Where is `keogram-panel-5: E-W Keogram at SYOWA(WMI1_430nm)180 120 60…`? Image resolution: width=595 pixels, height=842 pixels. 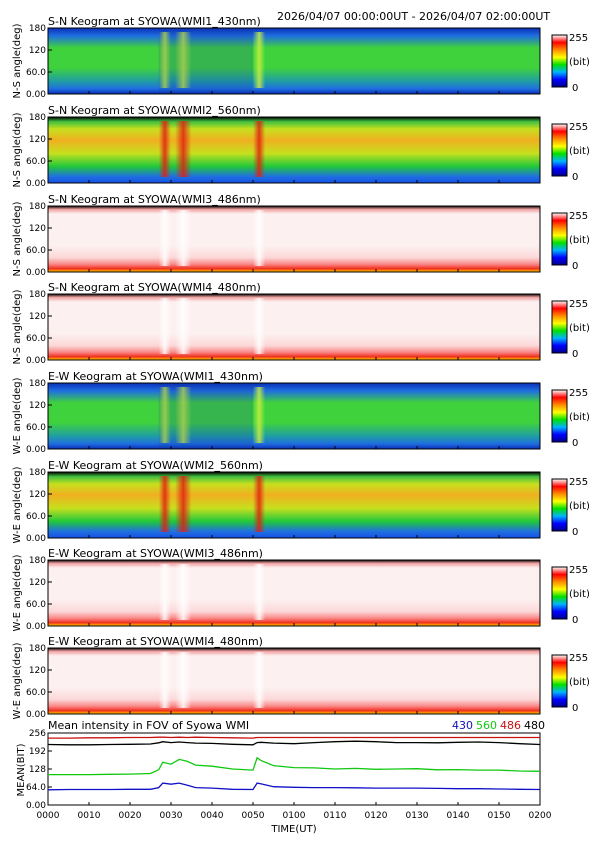 keogram-panel-5: E-W Keogram at SYOWA(WMI1_430nm)180 120 60… is located at coordinates (276, 412).